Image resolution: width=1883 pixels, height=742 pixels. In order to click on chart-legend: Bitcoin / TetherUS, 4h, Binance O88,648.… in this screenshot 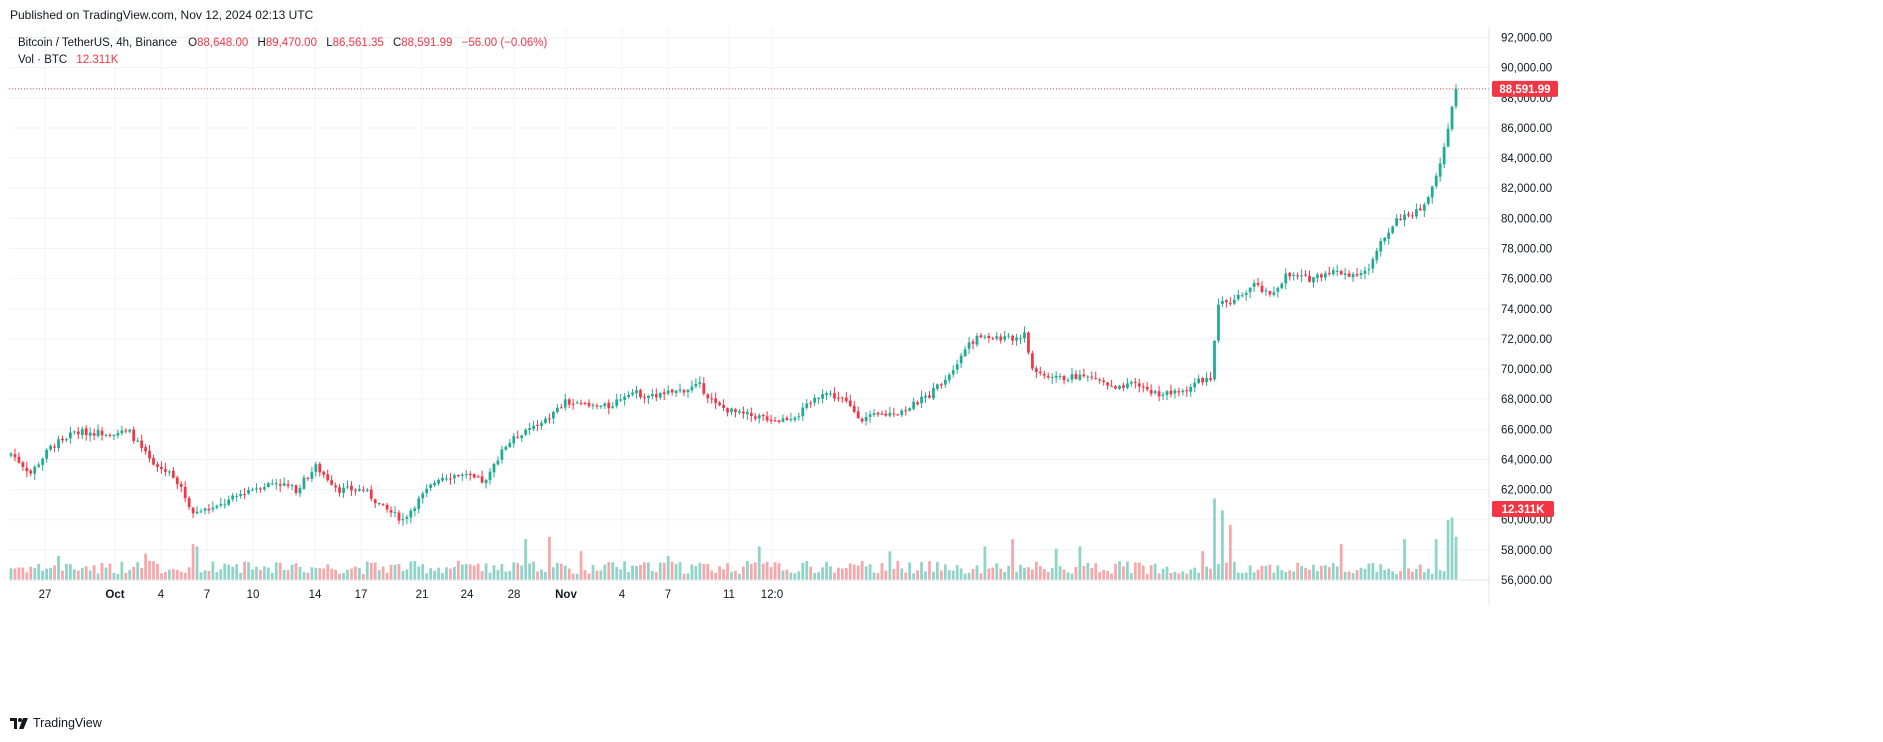, I will do `click(282, 52)`.